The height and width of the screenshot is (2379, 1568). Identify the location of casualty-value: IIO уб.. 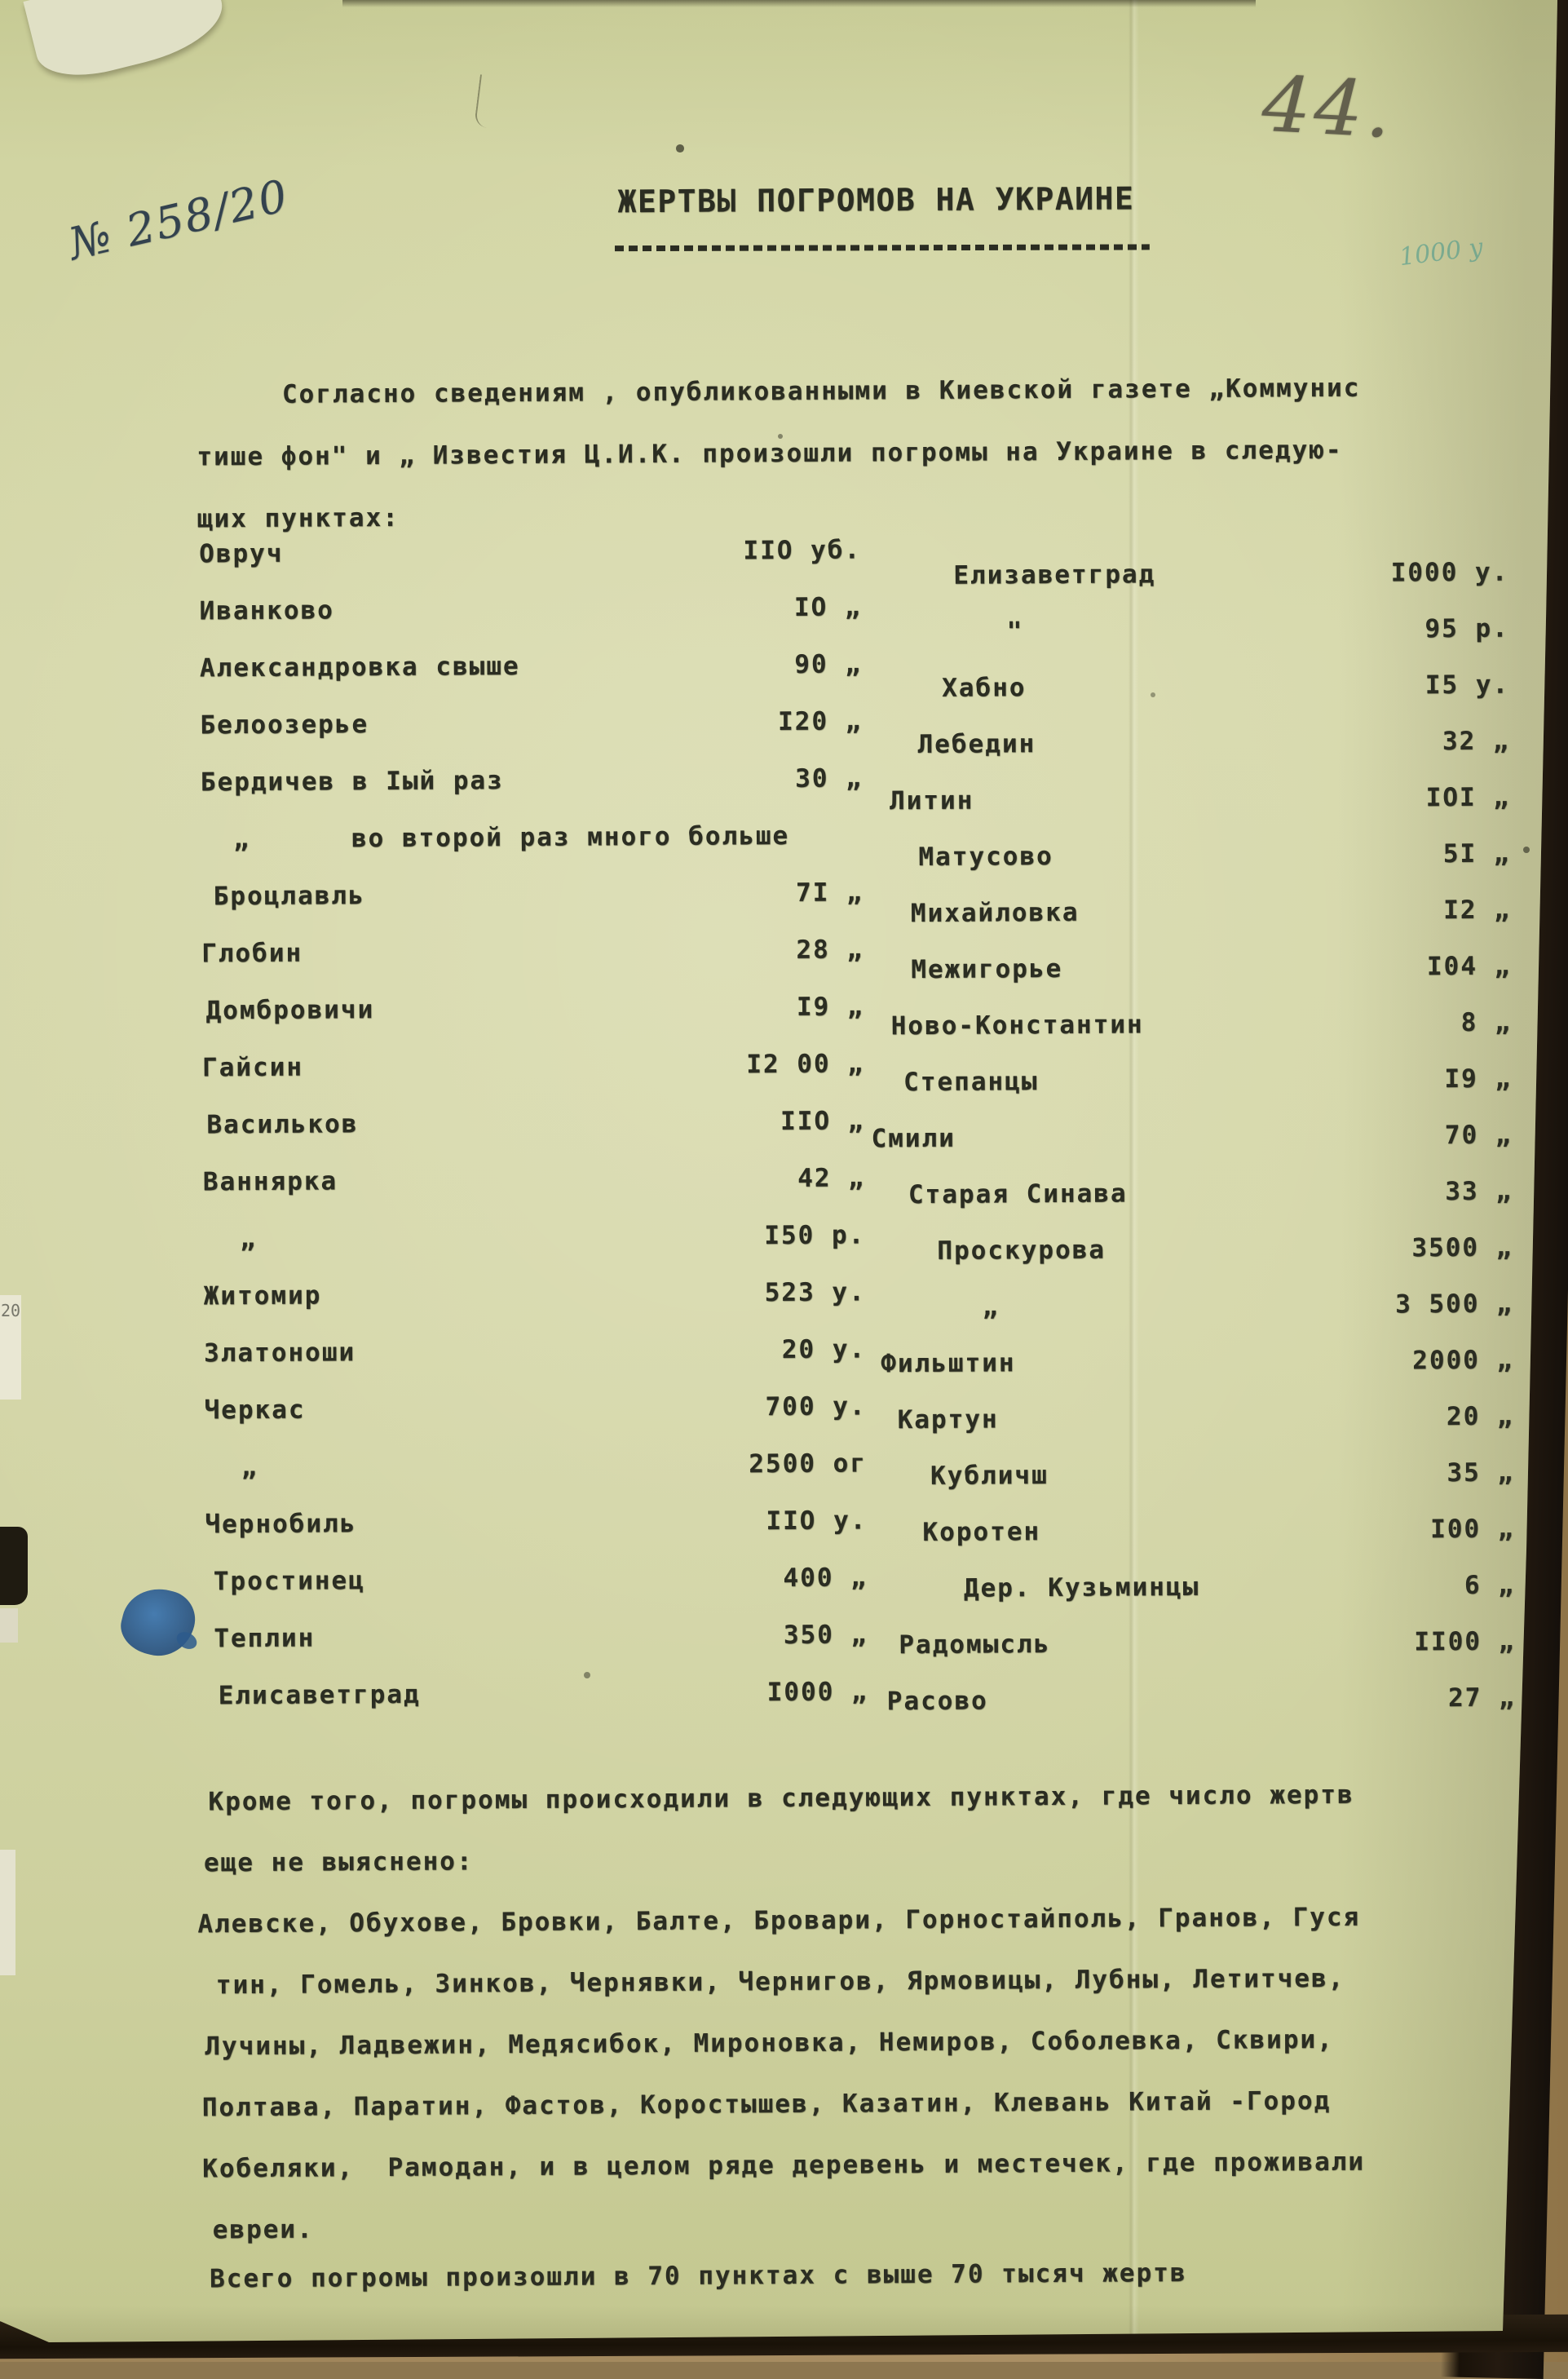
(802, 550).